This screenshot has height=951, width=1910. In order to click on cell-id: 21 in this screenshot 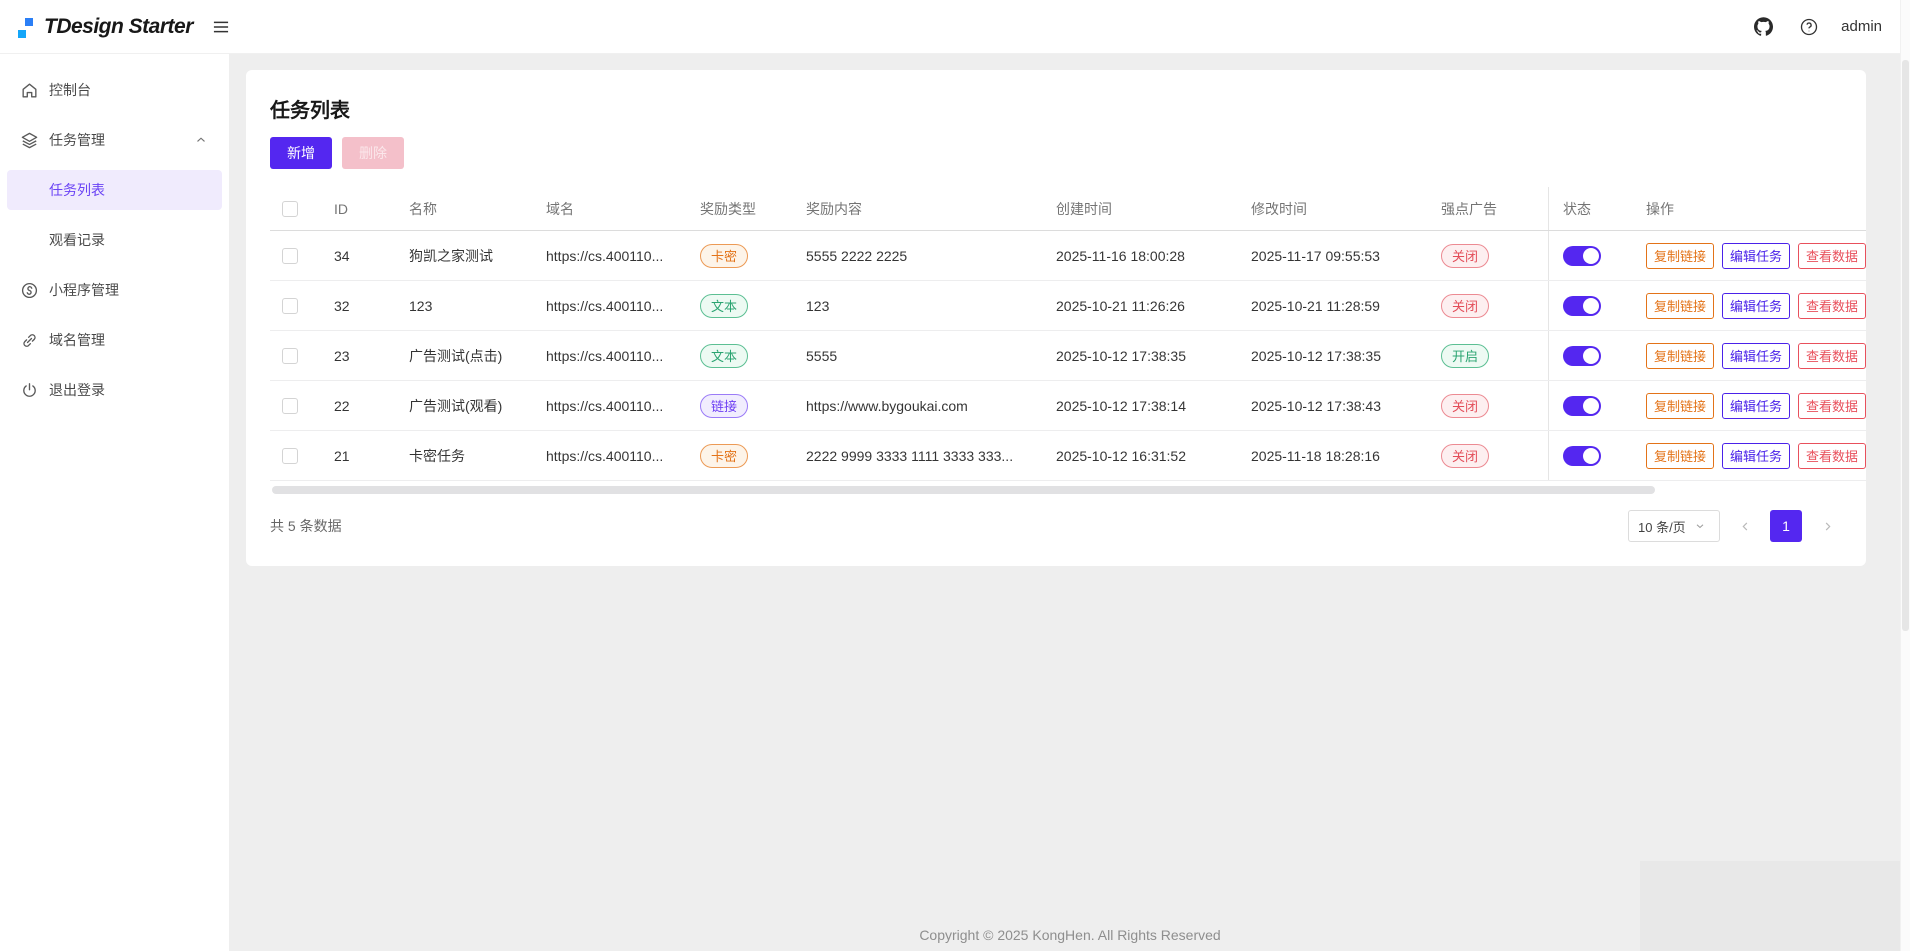, I will do `click(342, 455)`.